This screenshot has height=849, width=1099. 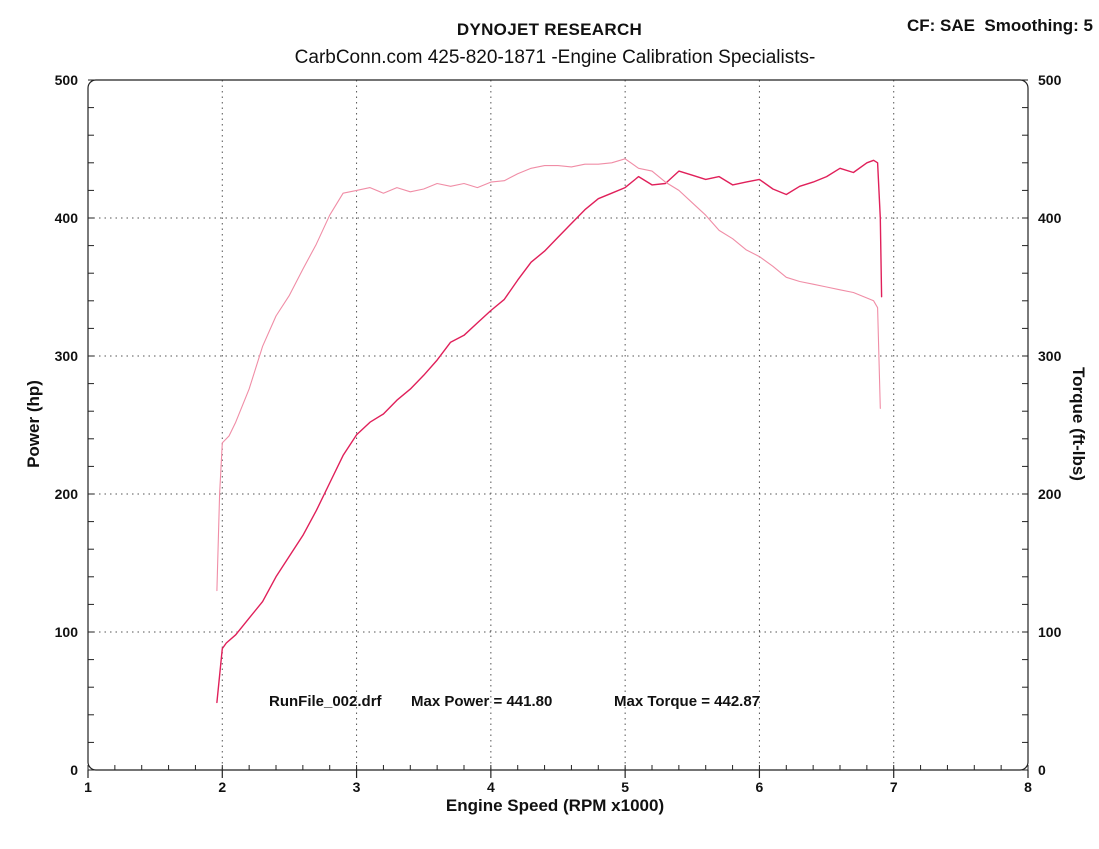 I want to click on annotation-runfile: RunFile_002.drf, so click(x=326, y=701).